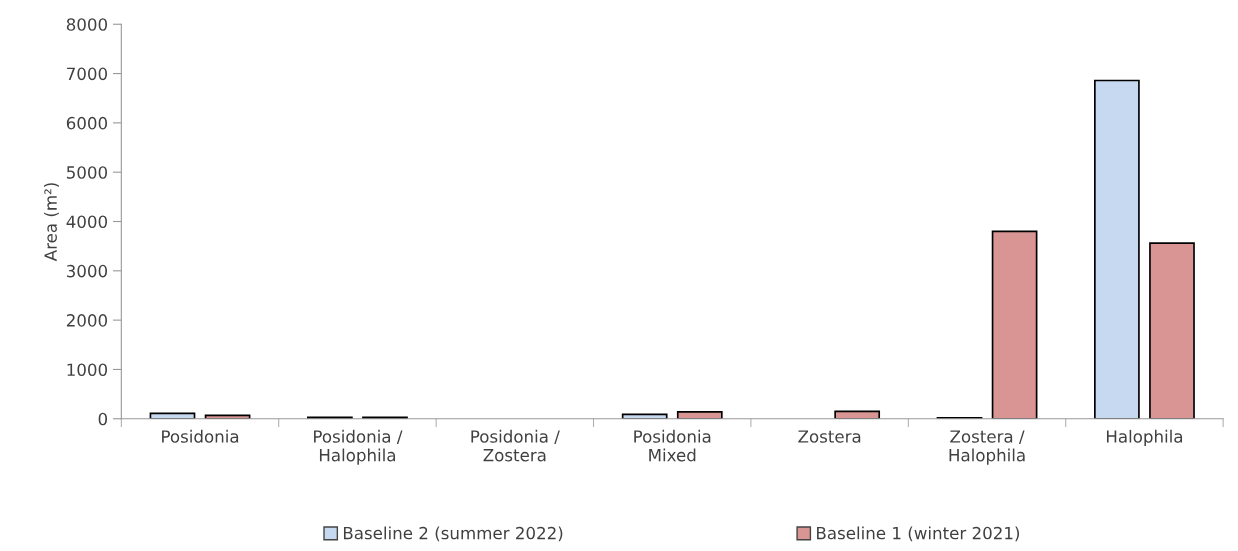  What do you see at coordinates (87, 172) in the screenshot?
I see `y-tick-label: 5000` at bounding box center [87, 172].